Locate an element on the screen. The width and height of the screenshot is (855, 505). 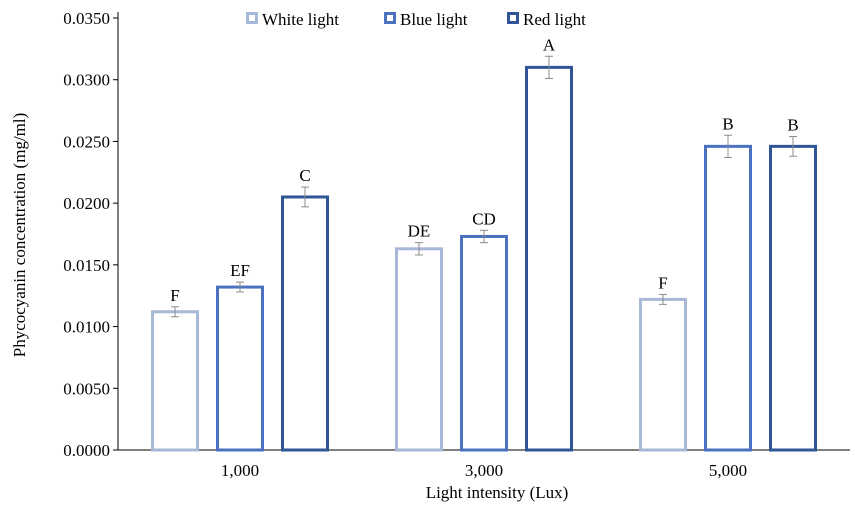
data-label: DE is located at coordinates (419, 231).